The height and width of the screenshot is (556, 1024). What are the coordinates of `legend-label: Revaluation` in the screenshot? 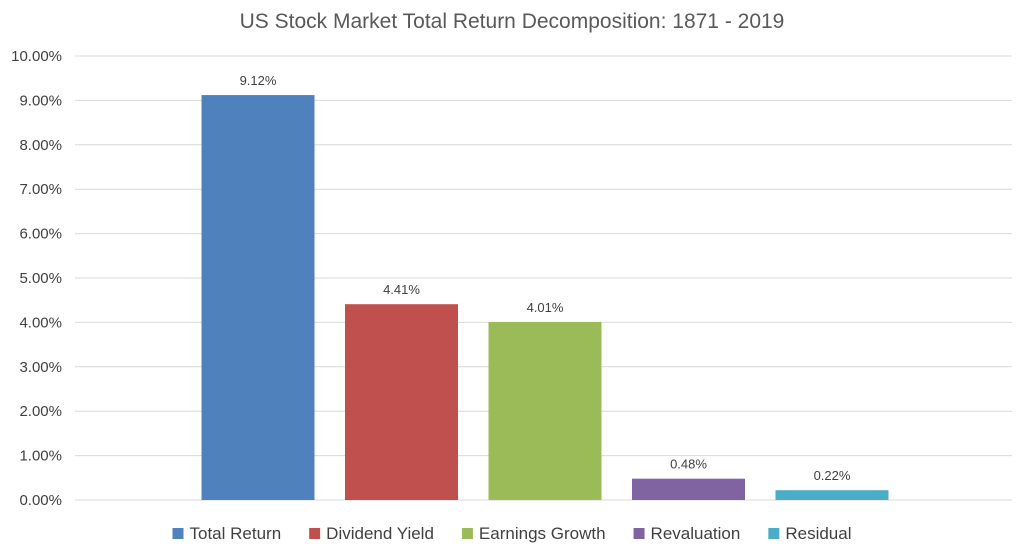 It's located at (696, 533).